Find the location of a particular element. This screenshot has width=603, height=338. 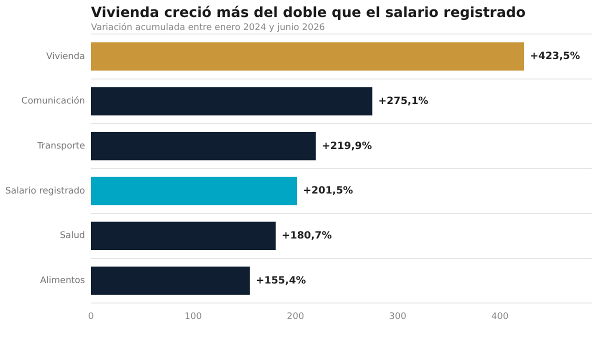

y-tick-label: Vivienda is located at coordinates (65, 57).